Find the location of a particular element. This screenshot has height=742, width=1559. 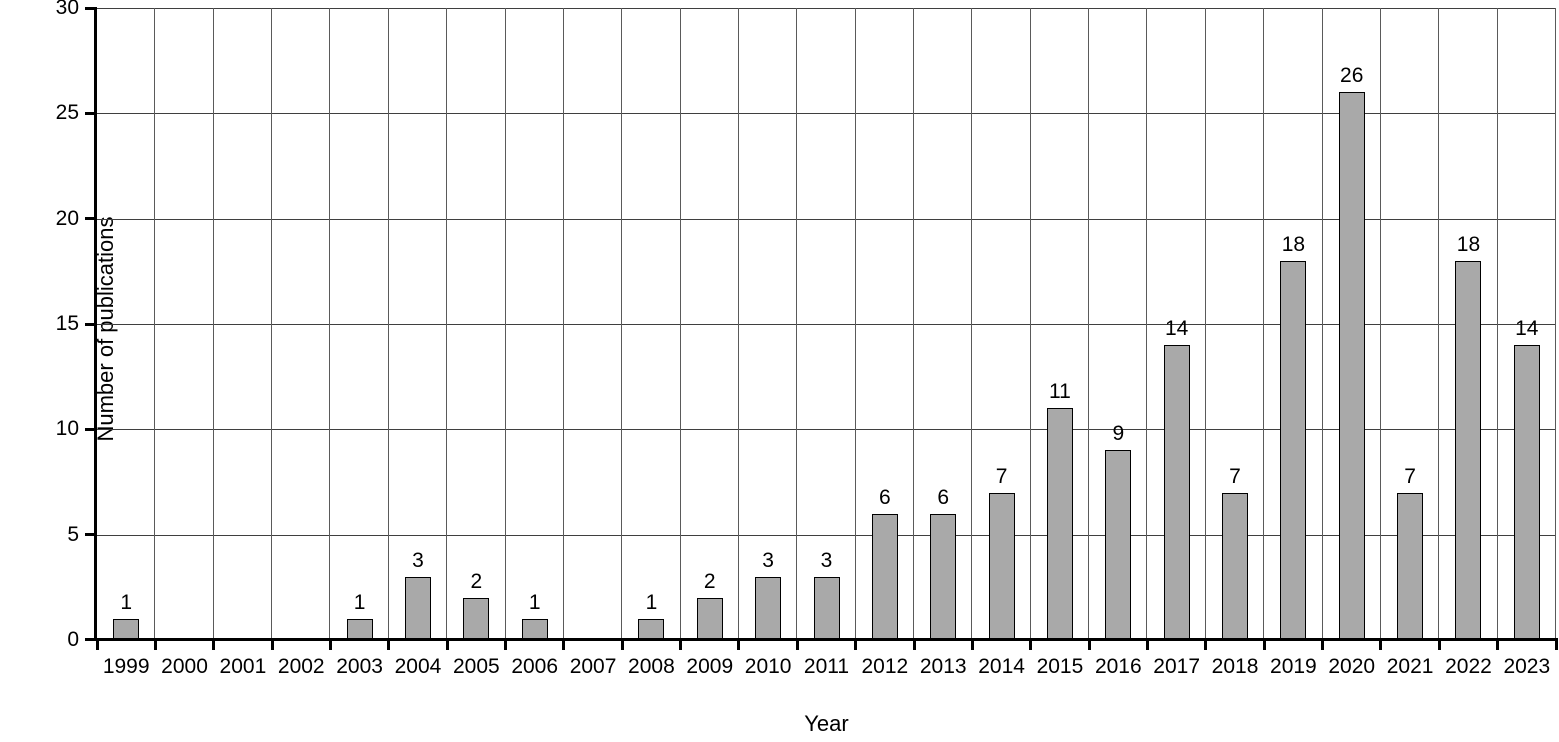

bar-value-label-2018: 7 is located at coordinates (1235, 476).